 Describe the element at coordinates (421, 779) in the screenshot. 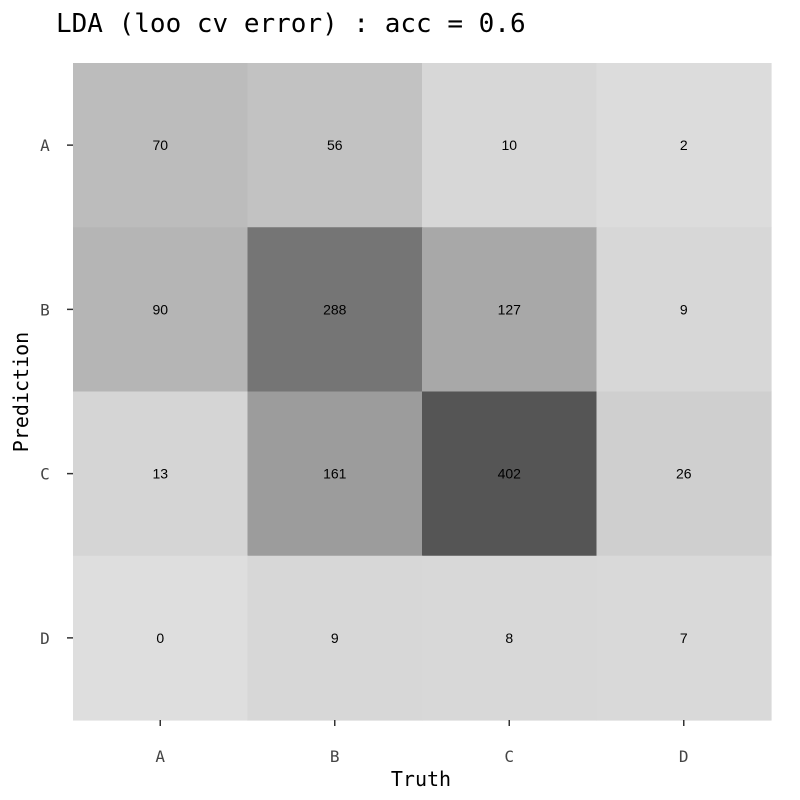

I see `x-axis-title: Truth` at that location.